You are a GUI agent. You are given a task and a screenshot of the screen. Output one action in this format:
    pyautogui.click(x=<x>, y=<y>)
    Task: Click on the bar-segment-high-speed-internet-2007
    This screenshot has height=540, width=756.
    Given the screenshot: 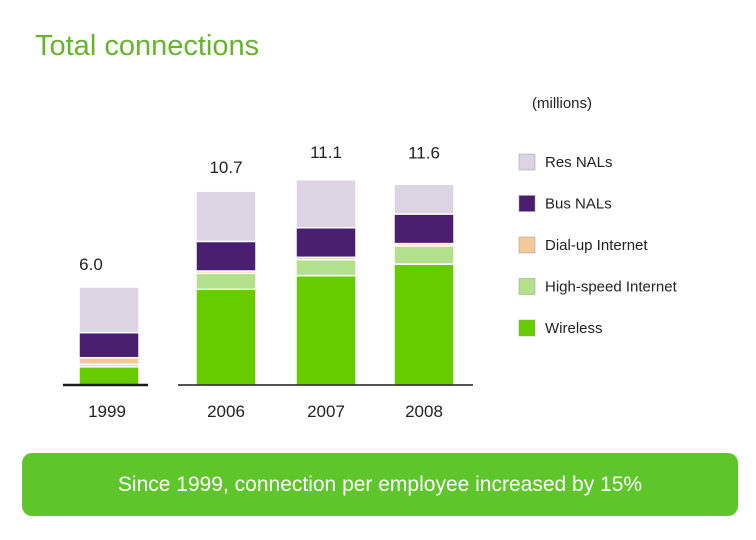 What is the action you would take?
    pyautogui.click(x=326, y=267)
    